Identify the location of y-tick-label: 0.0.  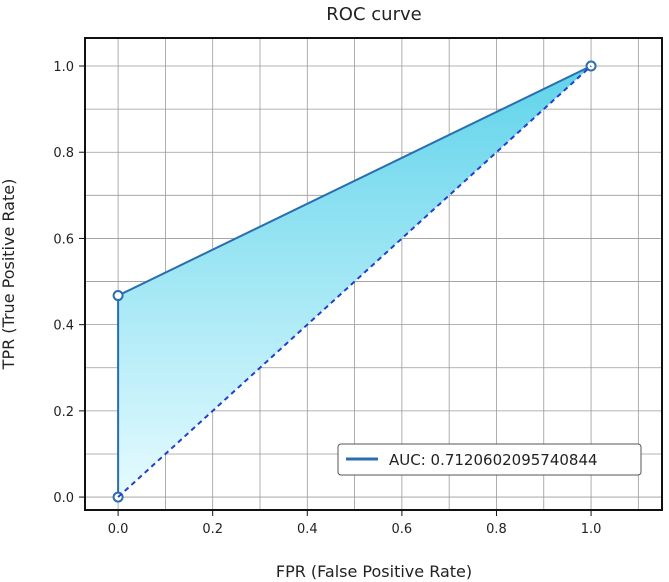
(63, 498).